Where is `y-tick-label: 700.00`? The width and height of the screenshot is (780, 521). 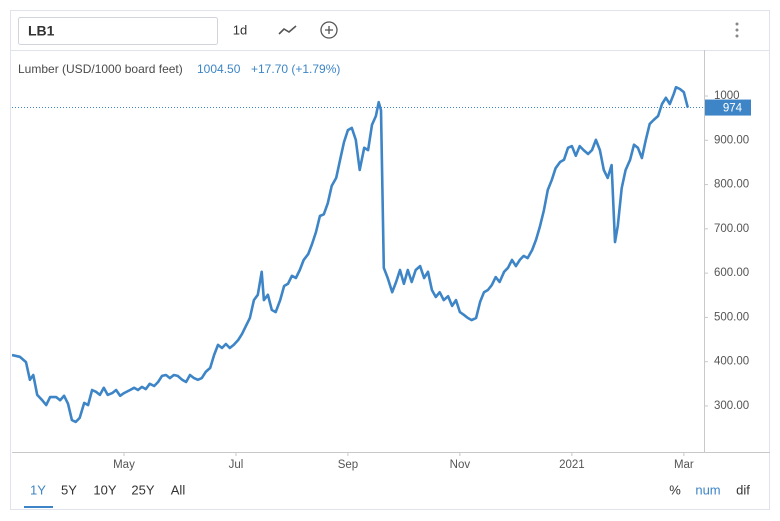
y-tick-label: 700.00 is located at coordinates (731, 229).